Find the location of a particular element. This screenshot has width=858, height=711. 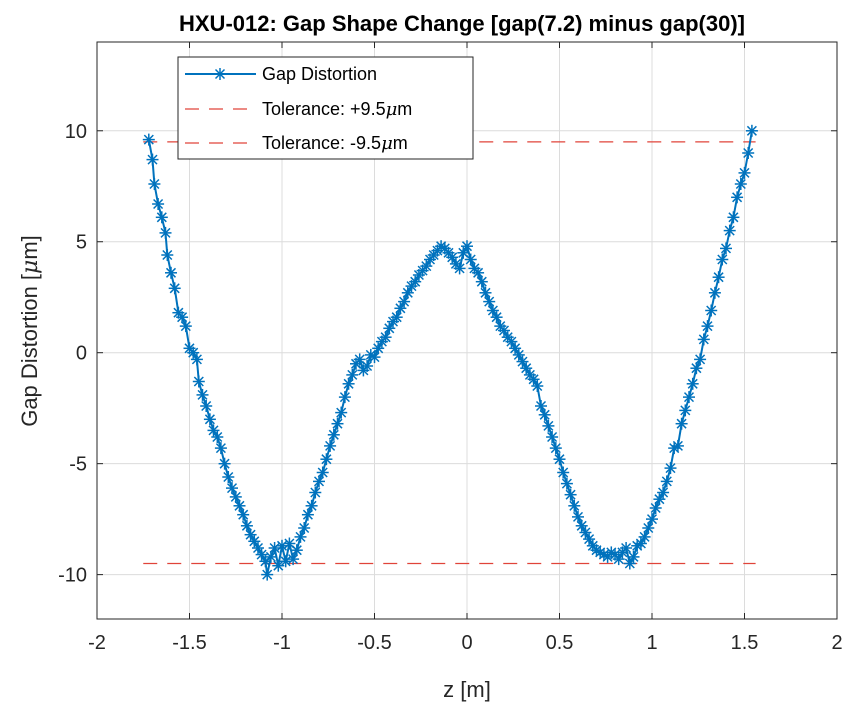

y-axis-label: Gap Distortion [μm] is located at coordinates (30, 331).